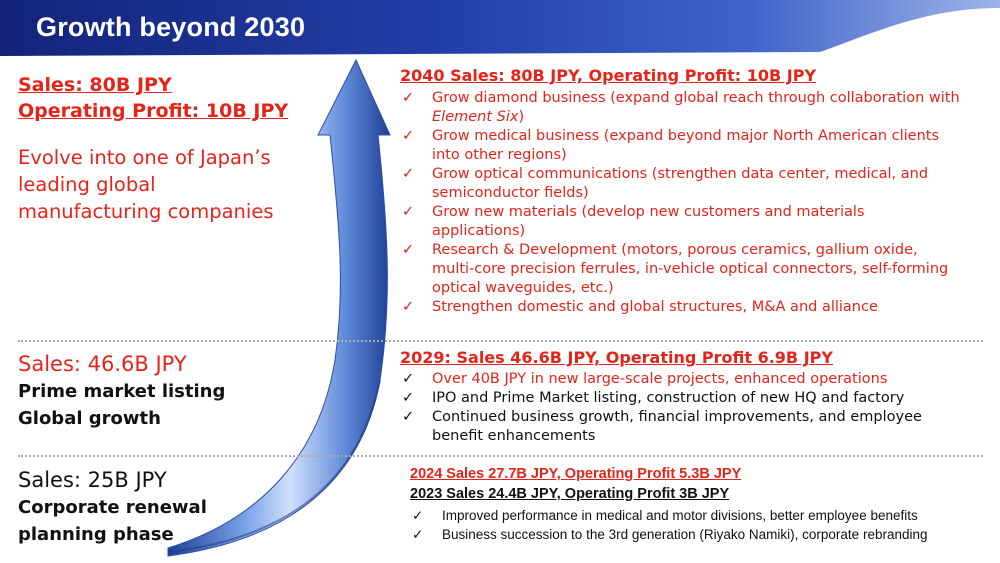  I want to click on left-2029-sales: Sales: 46.6B JPY, so click(102, 364).